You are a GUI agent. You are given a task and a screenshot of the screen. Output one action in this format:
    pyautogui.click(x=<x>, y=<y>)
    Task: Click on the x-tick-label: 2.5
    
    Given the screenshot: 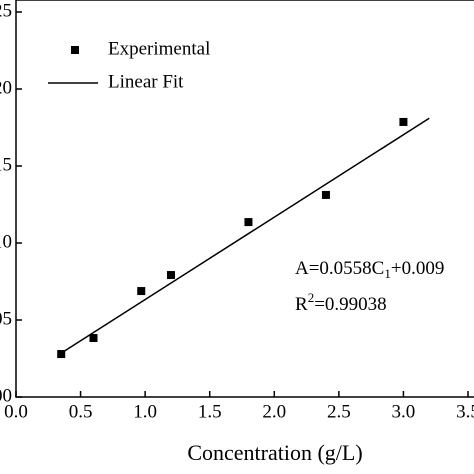 What is the action you would take?
    pyautogui.click(x=339, y=411)
    